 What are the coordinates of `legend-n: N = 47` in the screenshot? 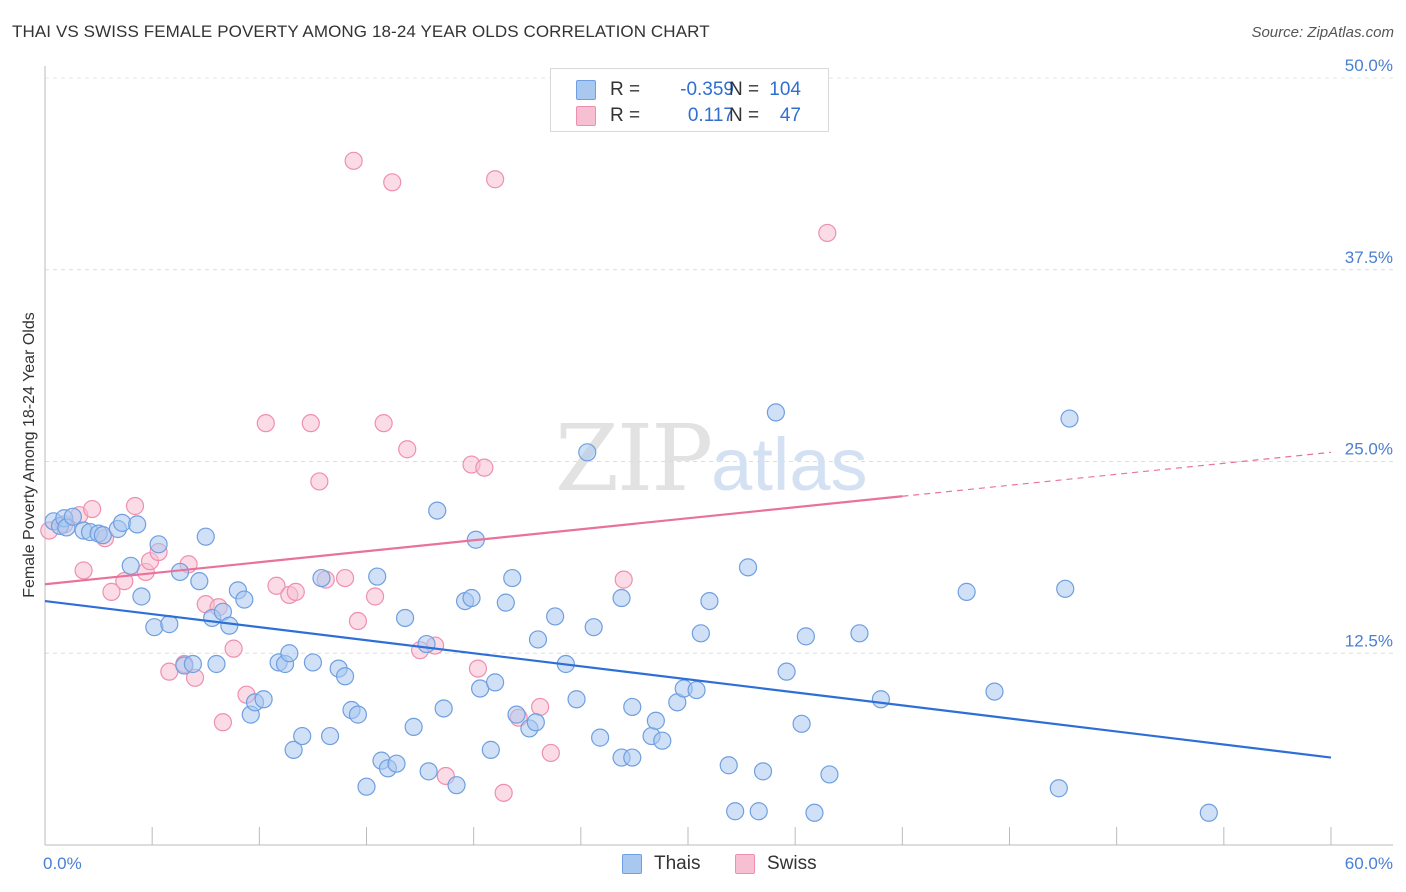 It's located at (765, 116).